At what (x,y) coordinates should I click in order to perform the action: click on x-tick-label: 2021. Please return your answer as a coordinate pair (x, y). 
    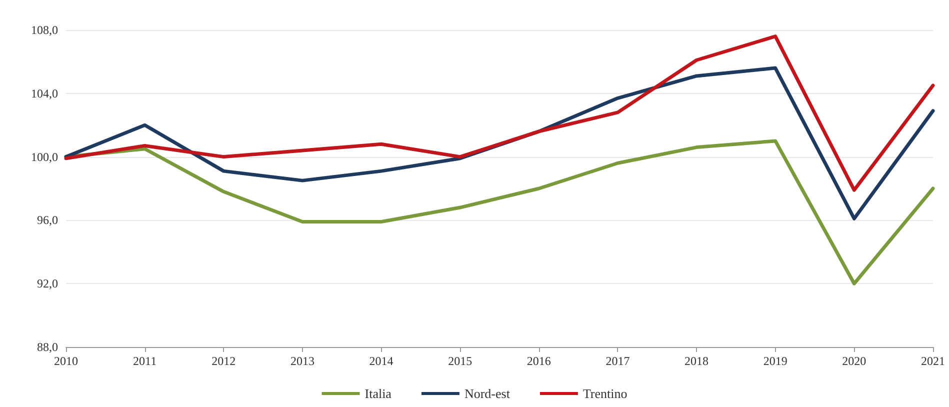
    Looking at the image, I should click on (933, 361).